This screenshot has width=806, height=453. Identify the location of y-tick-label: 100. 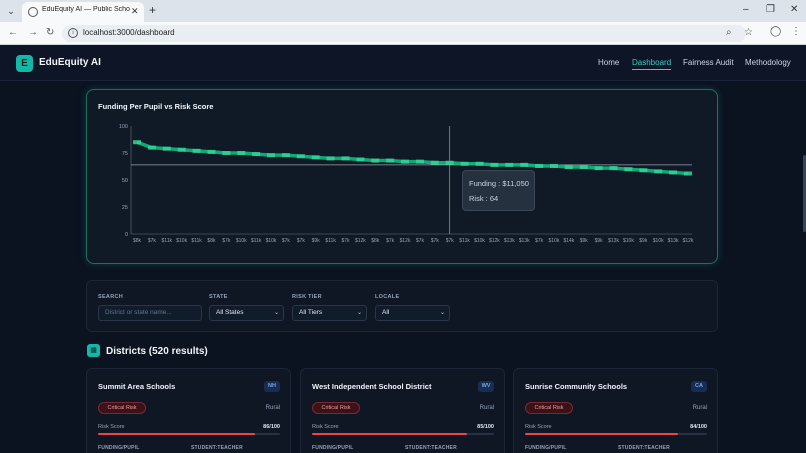
(123, 127).